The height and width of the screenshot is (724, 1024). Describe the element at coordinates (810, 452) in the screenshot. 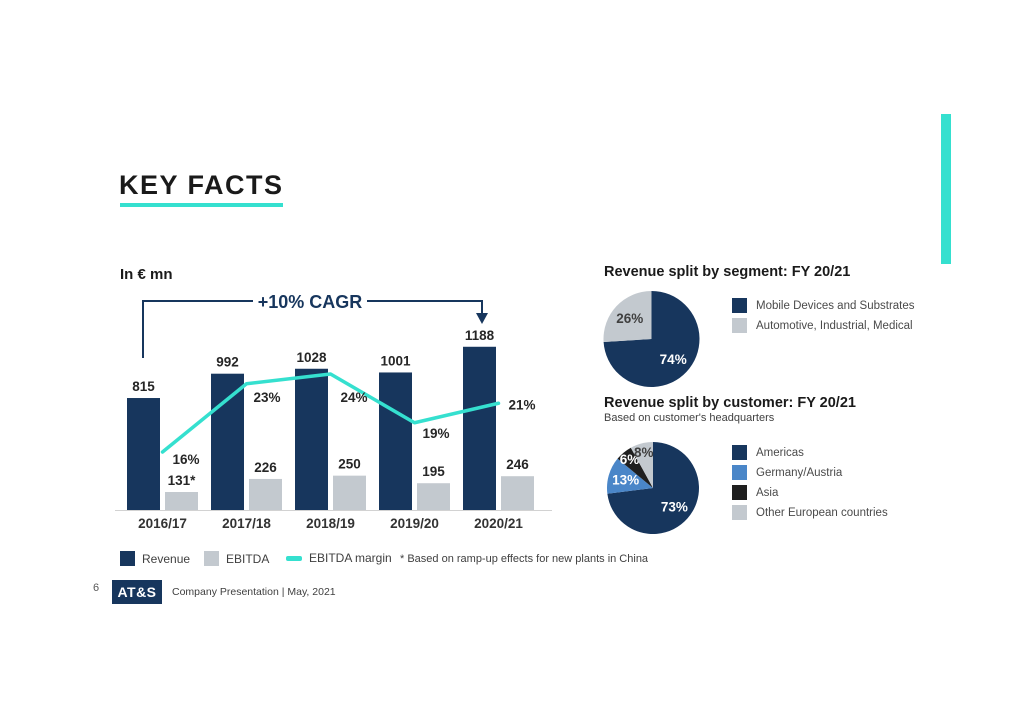

I see `pie2-legend-row: Americas` at that location.